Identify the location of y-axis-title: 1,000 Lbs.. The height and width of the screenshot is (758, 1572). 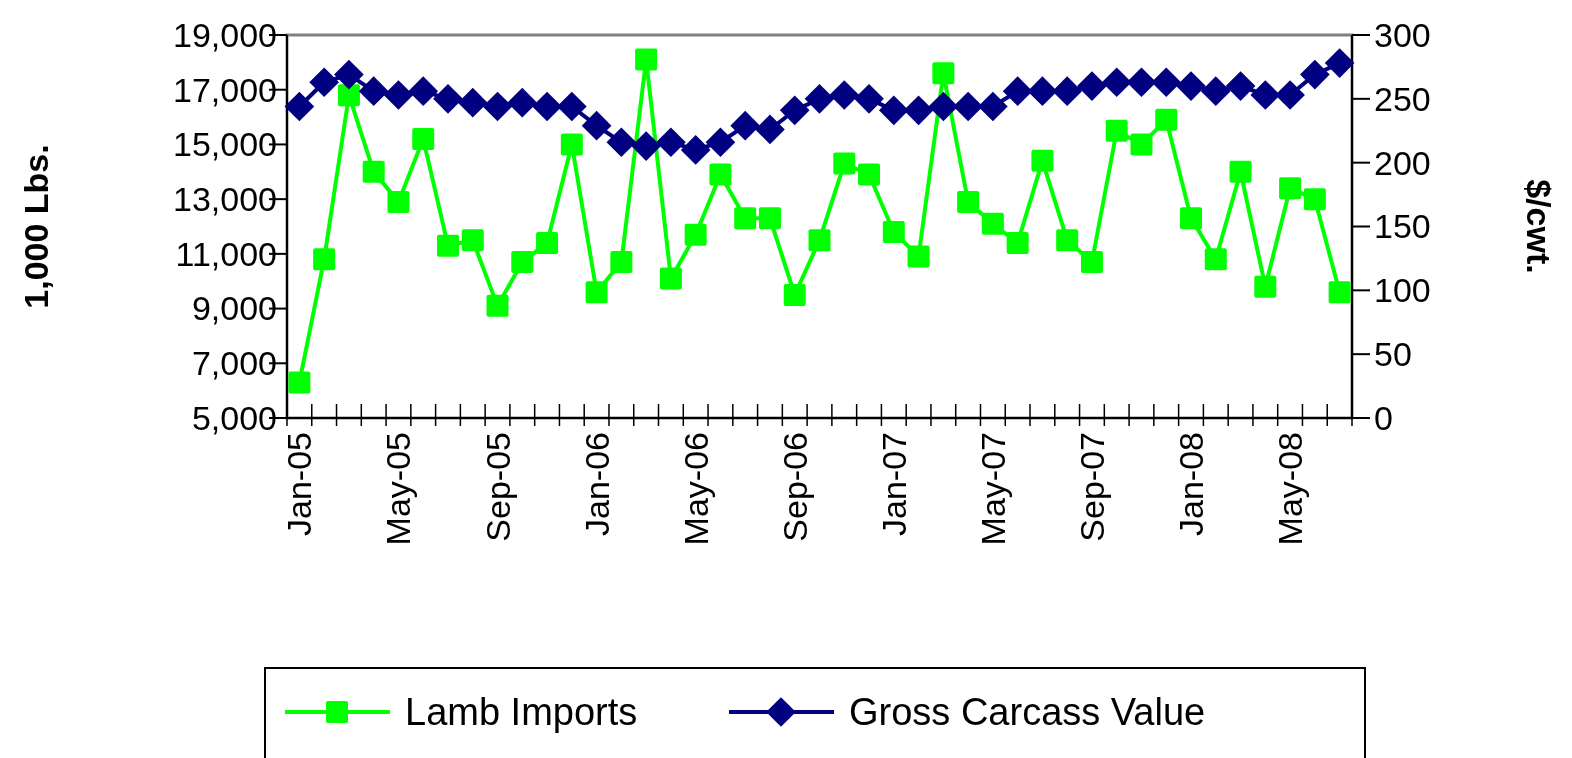
(36, 226).